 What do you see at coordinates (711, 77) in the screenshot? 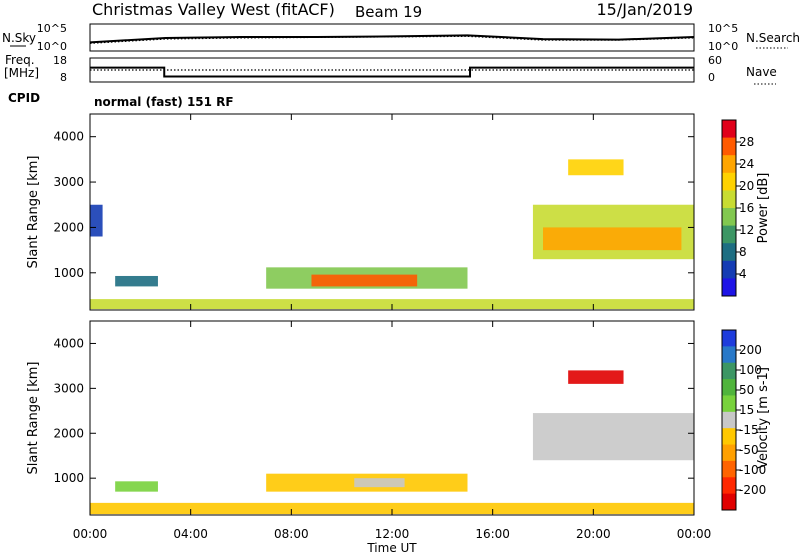
I see `freq-right-tick-bottom: 0` at bounding box center [711, 77].